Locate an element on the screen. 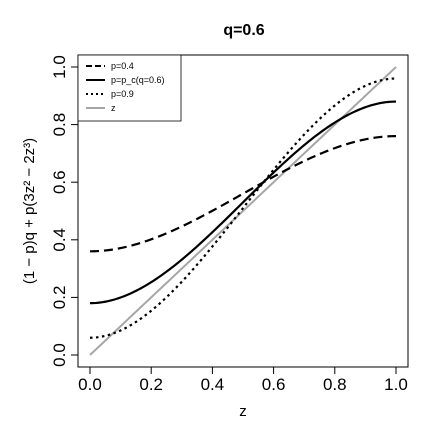  legend: p=0.4 p=p_c(q=0.6) p=0.9 z is located at coordinates (129, 88).